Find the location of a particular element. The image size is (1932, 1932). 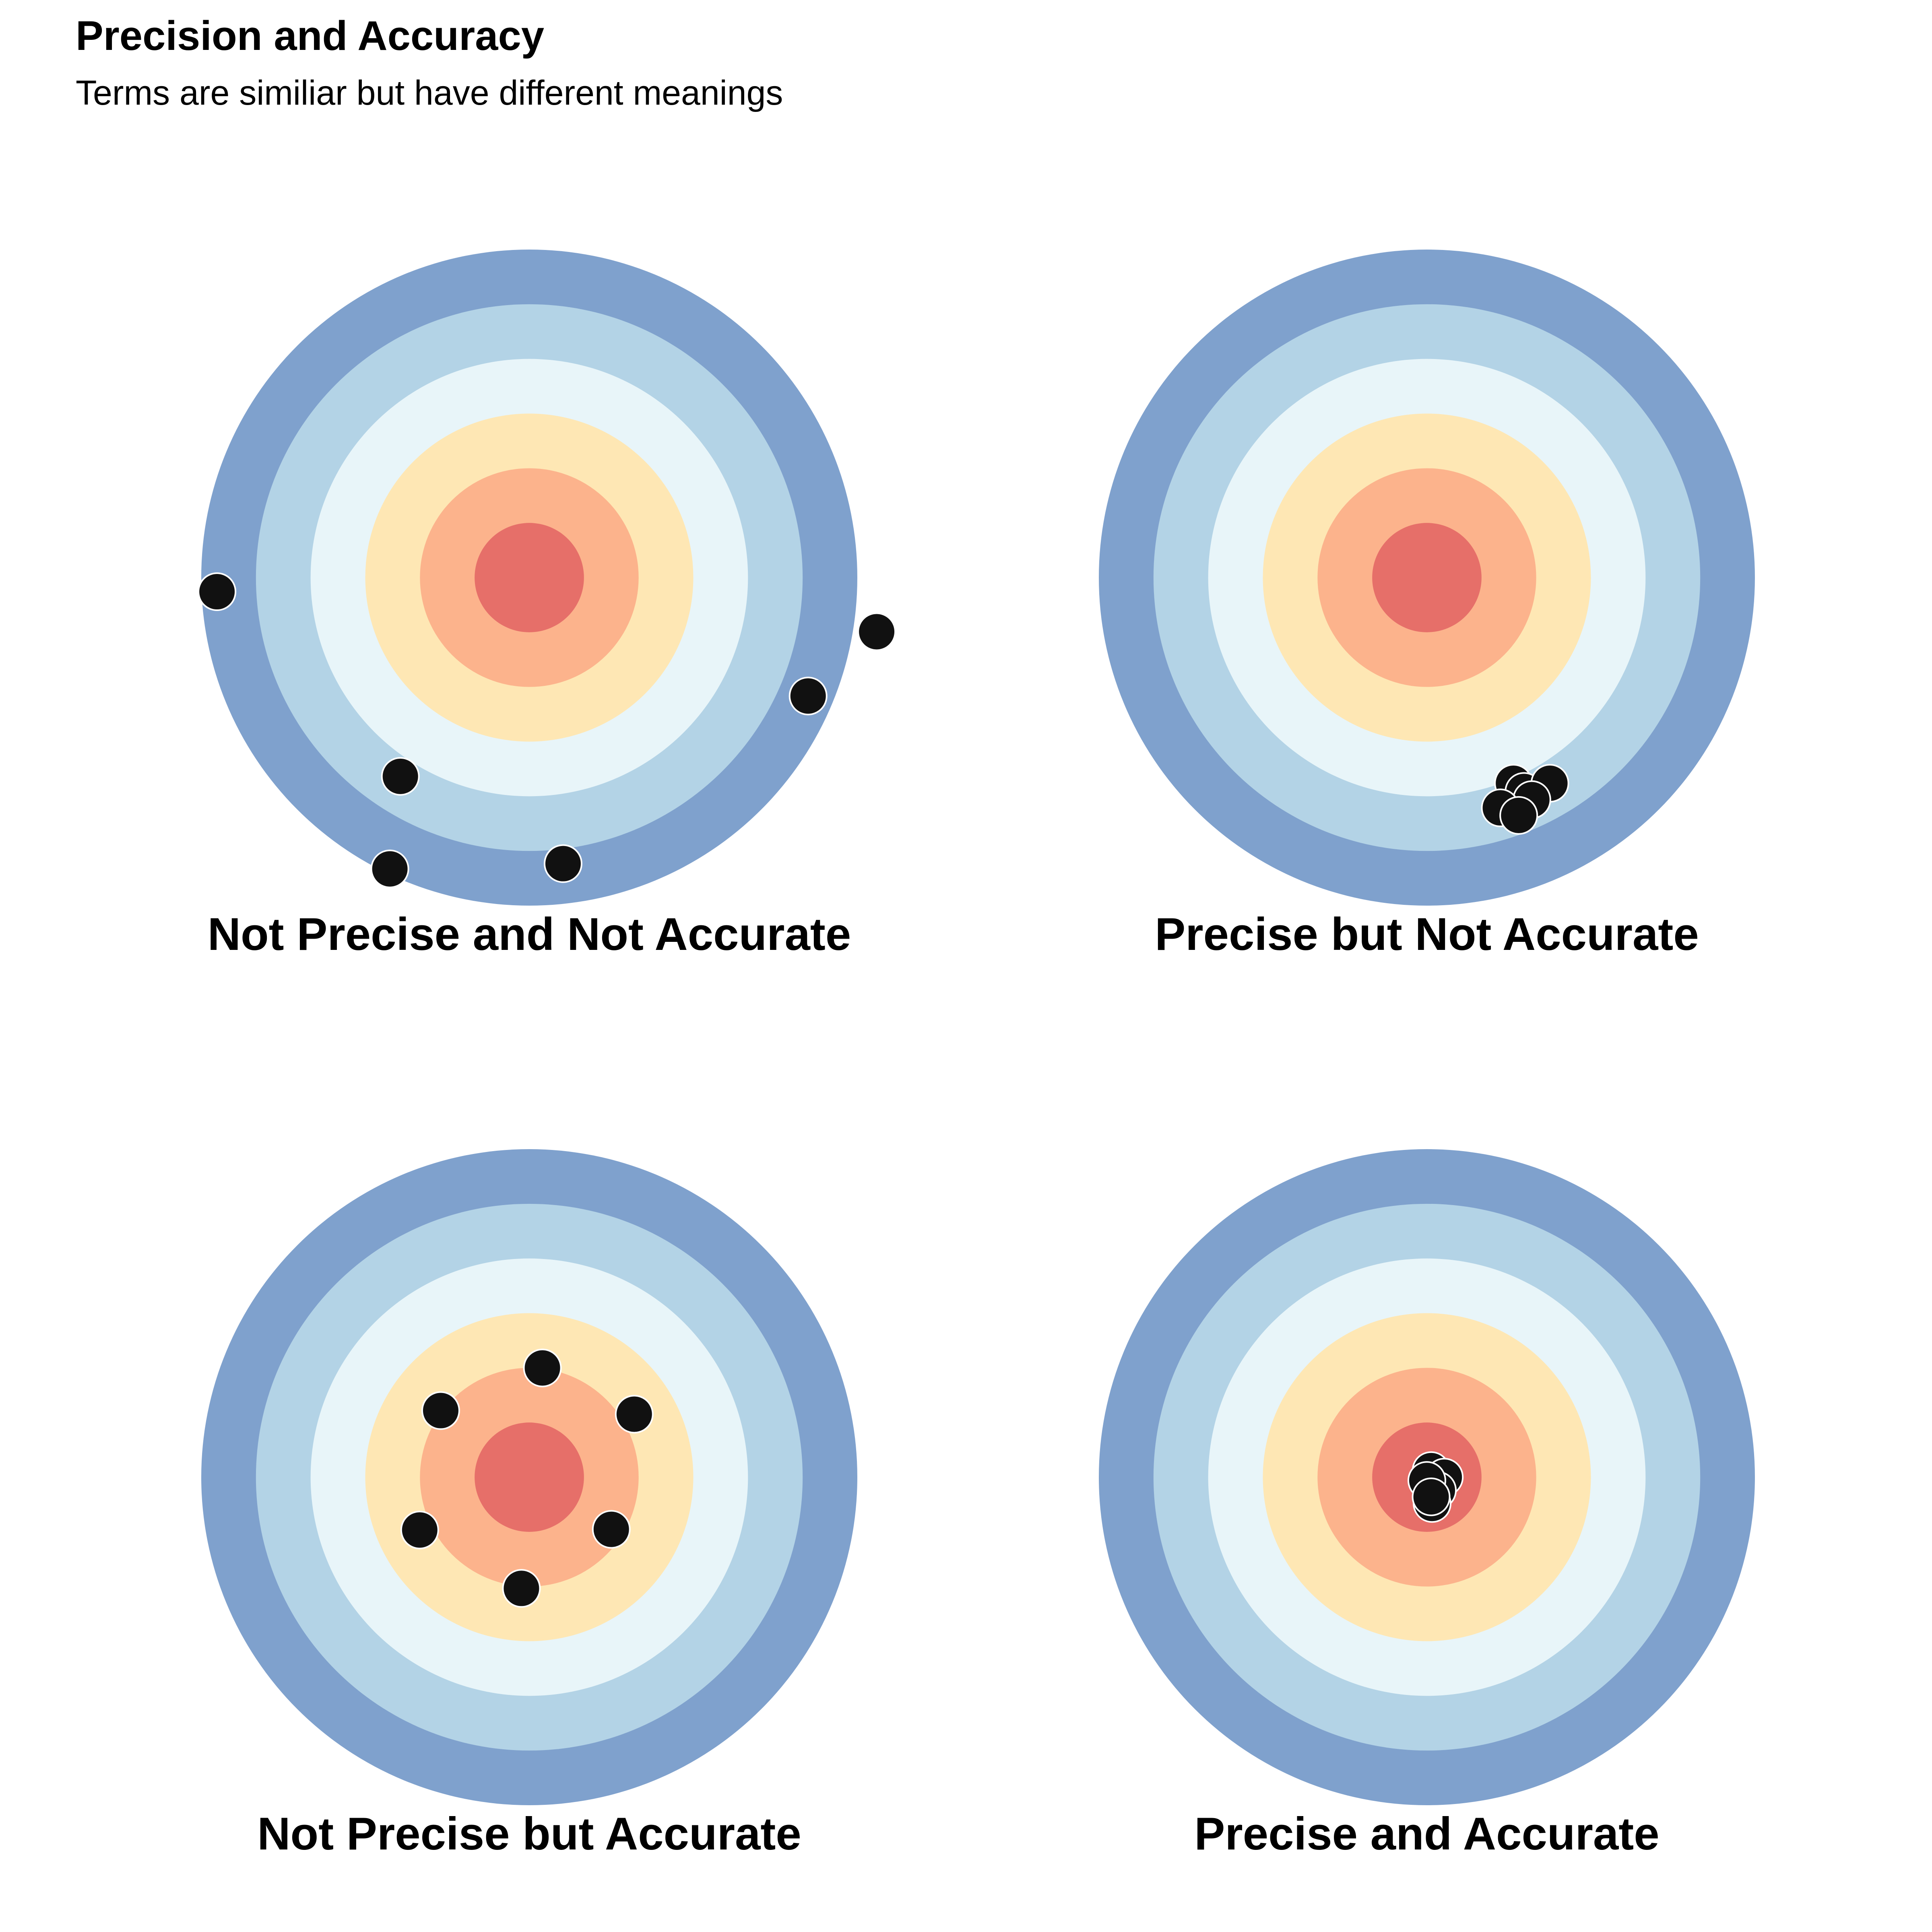

panel-label: Precise but Not Accurate is located at coordinates (1427, 934).